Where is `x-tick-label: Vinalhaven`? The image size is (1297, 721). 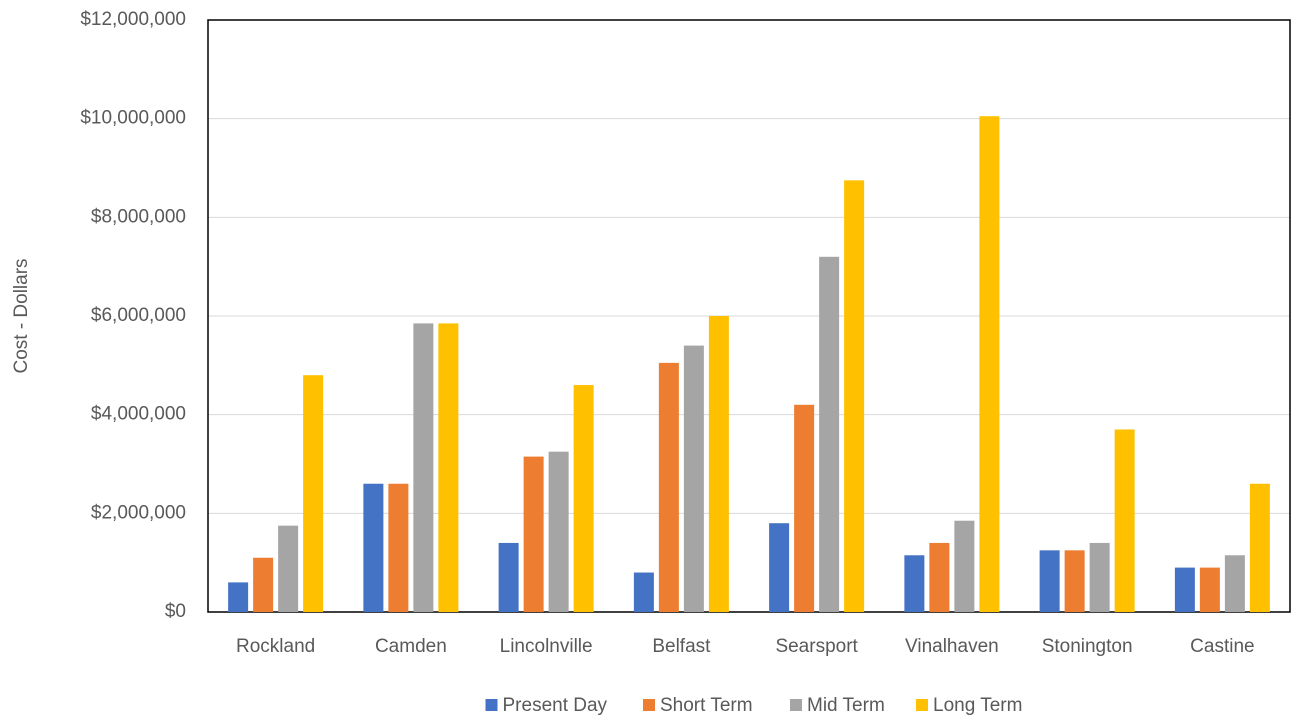 x-tick-label: Vinalhaven is located at coordinates (952, 646).